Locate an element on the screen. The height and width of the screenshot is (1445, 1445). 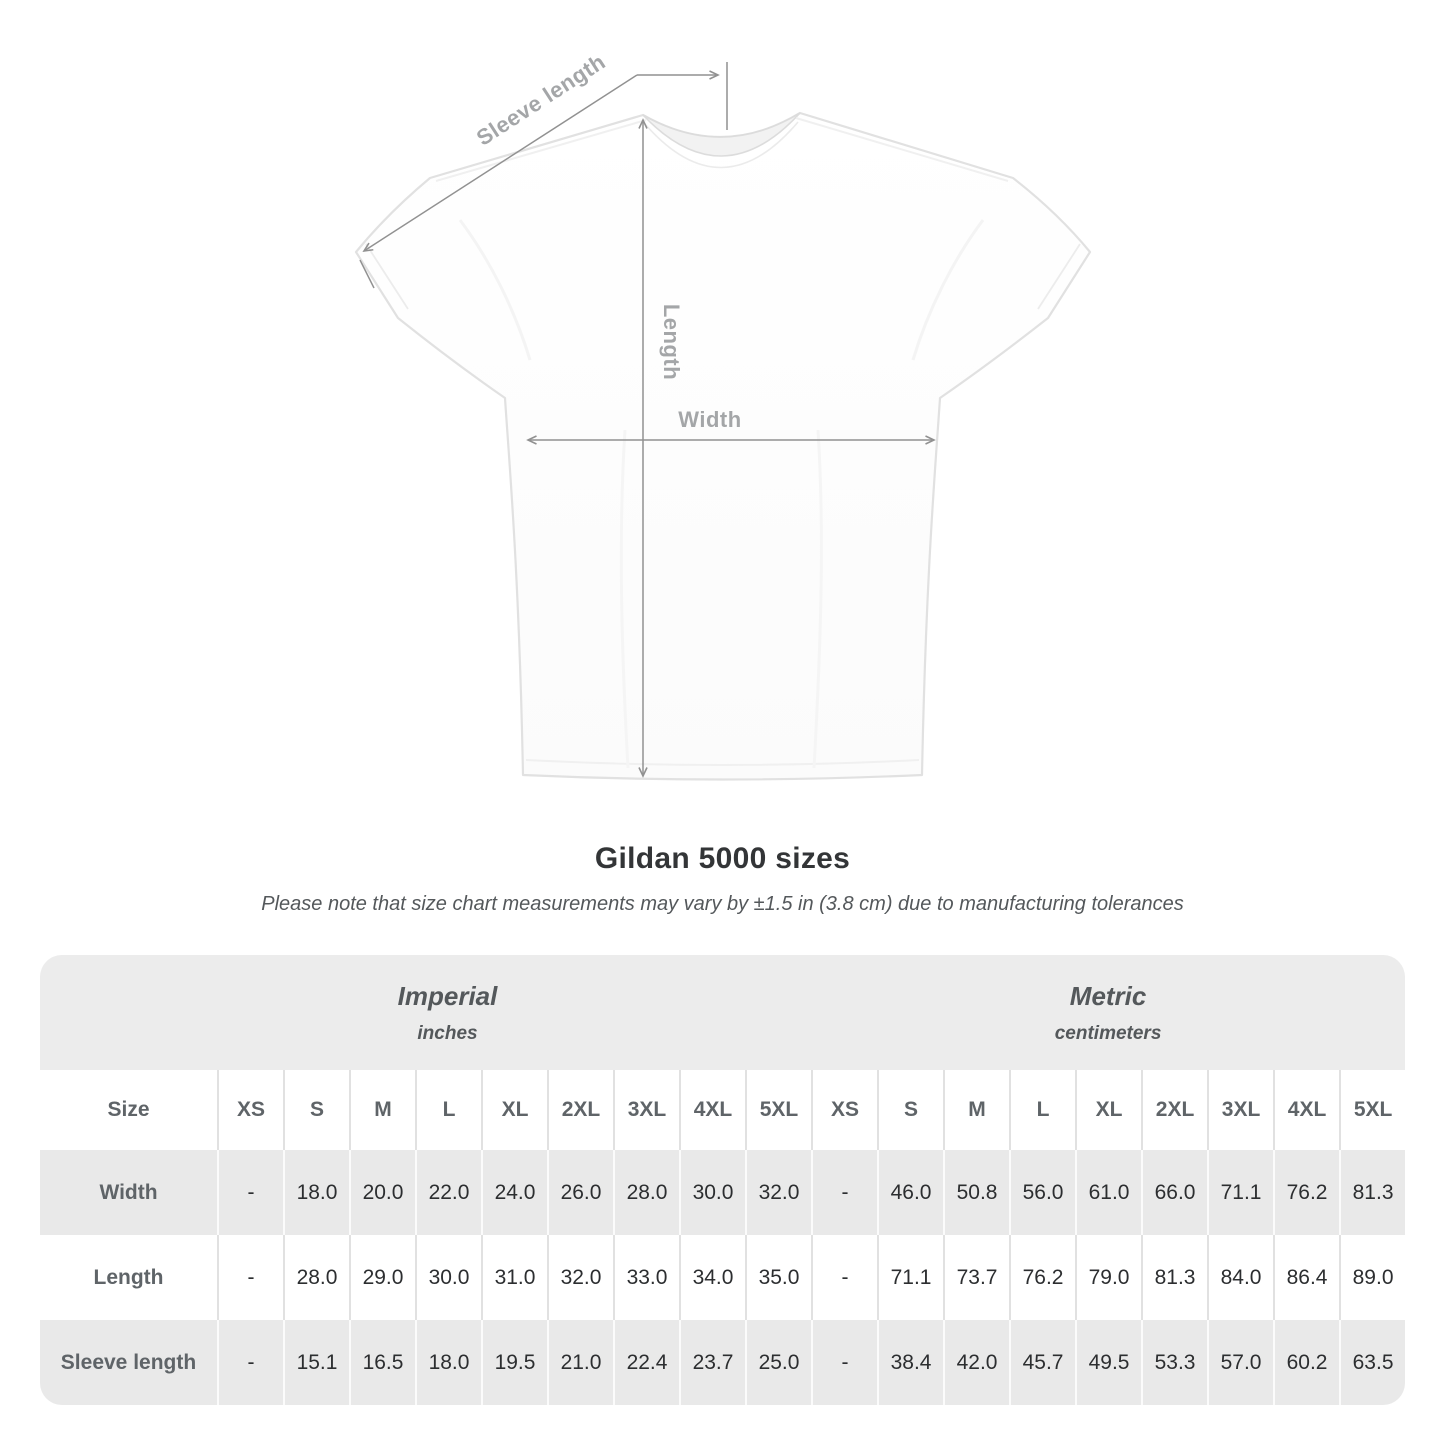
table-cell: 61.0 is located at coordinates (1108, 1192).